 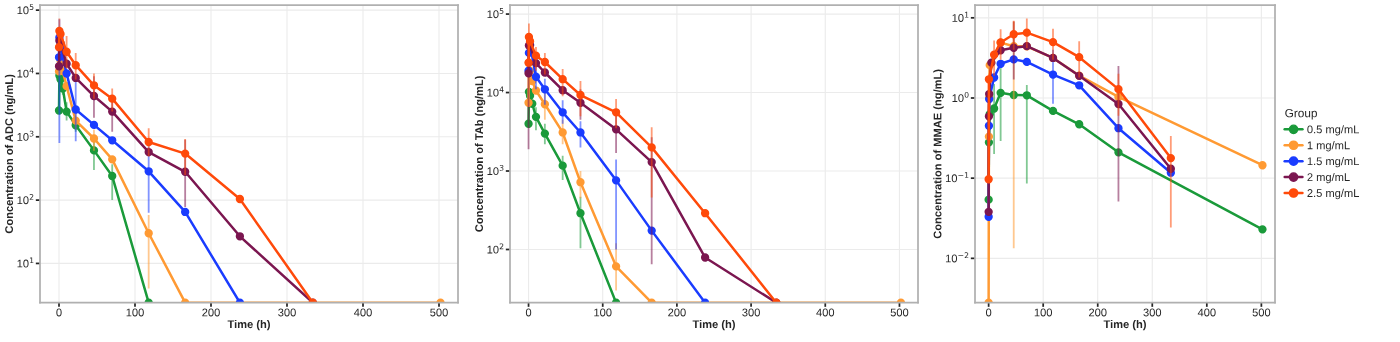 I want to click on y-axis-title: Concentration of ADC (ng/mL), so click(x=10, y=154).